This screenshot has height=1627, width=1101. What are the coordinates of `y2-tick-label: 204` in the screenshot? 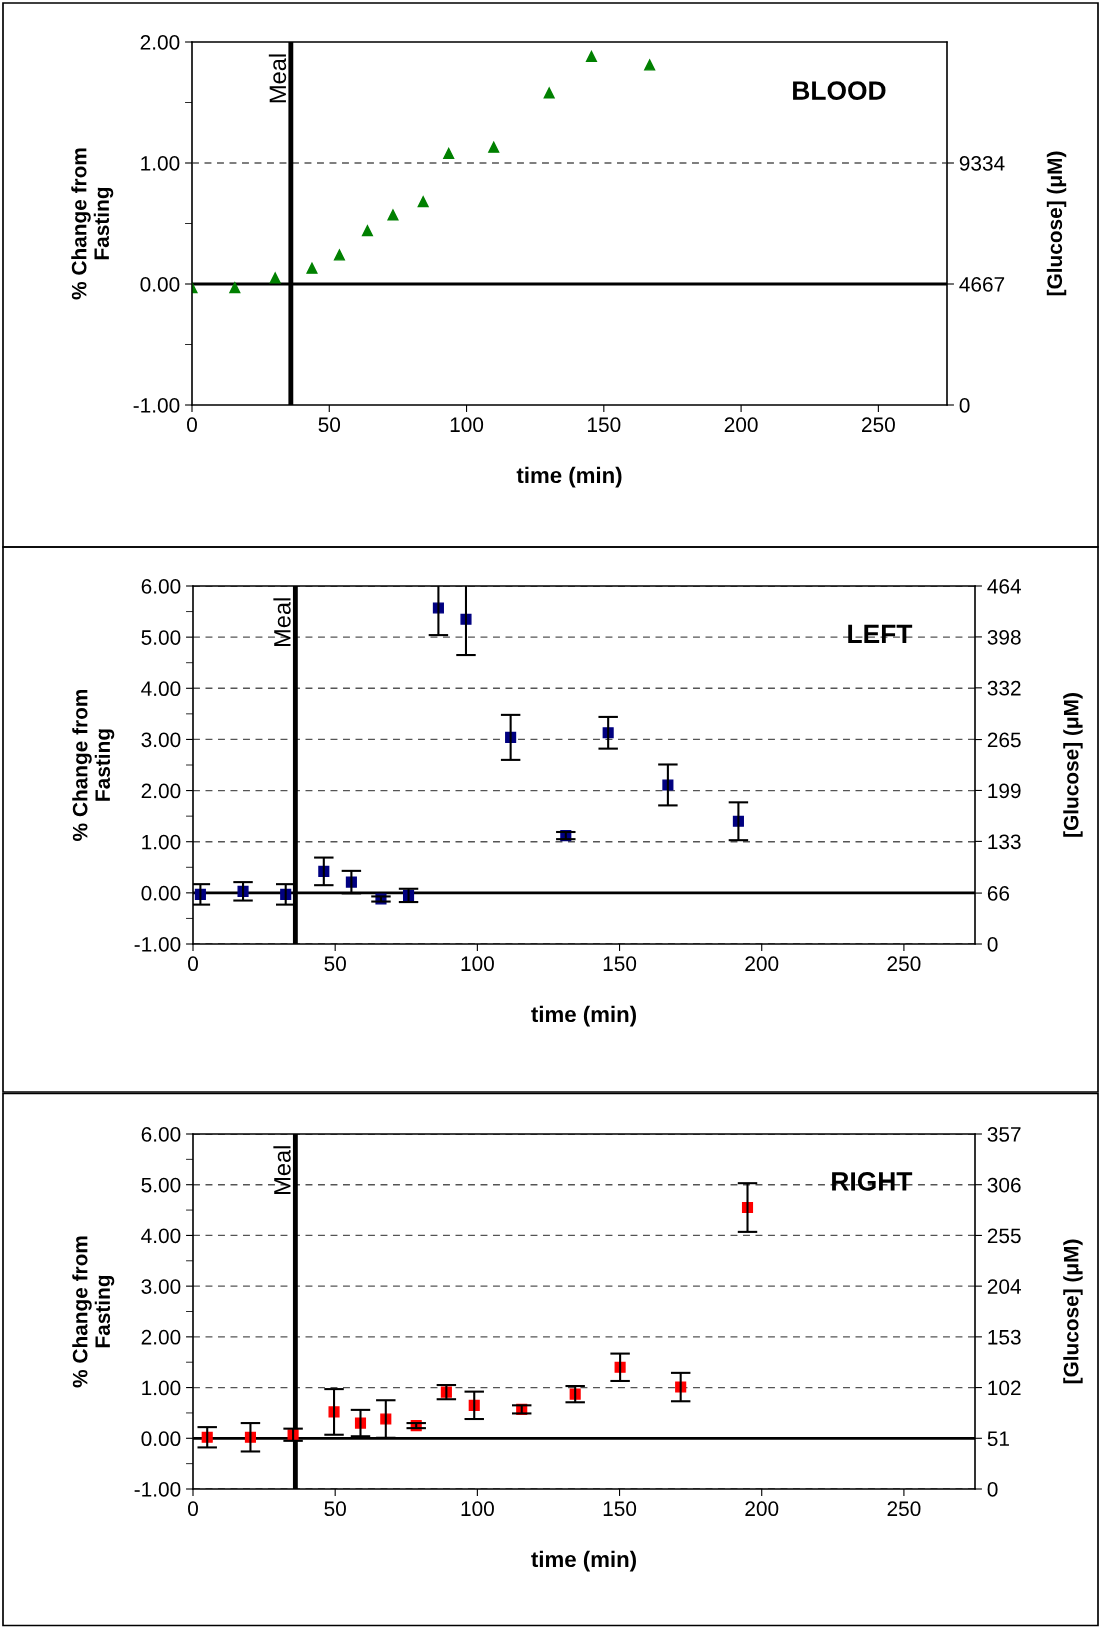 It's located at (1004, 1286).